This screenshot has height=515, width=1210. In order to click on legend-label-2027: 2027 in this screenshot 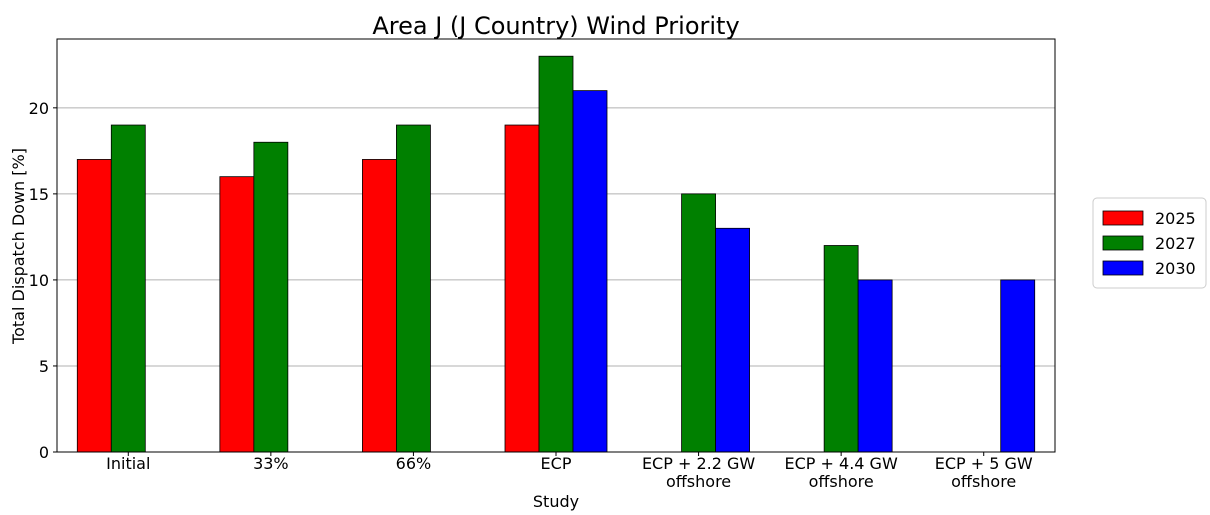, I will do `click(1175, 243)`.